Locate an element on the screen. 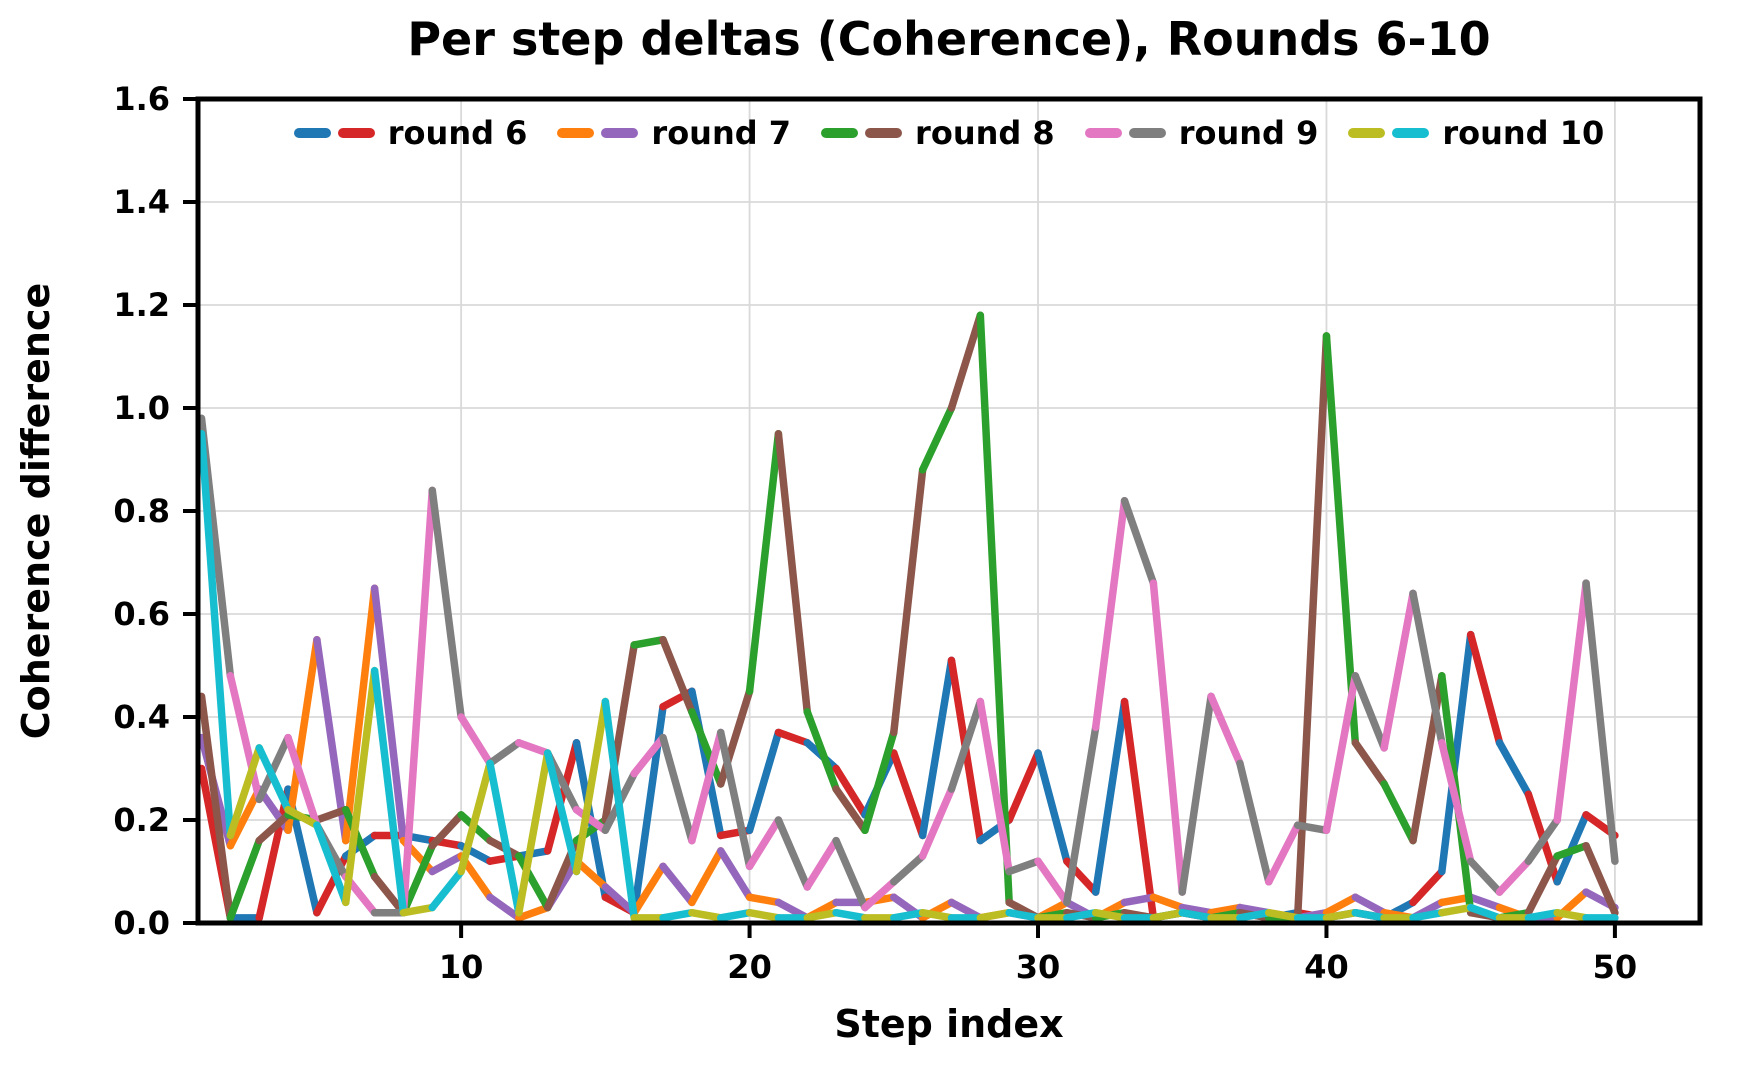 The width and height of the screenshot is (1750, 1088). y-tick-label: 0.4 is located at coordinates (141, 717).